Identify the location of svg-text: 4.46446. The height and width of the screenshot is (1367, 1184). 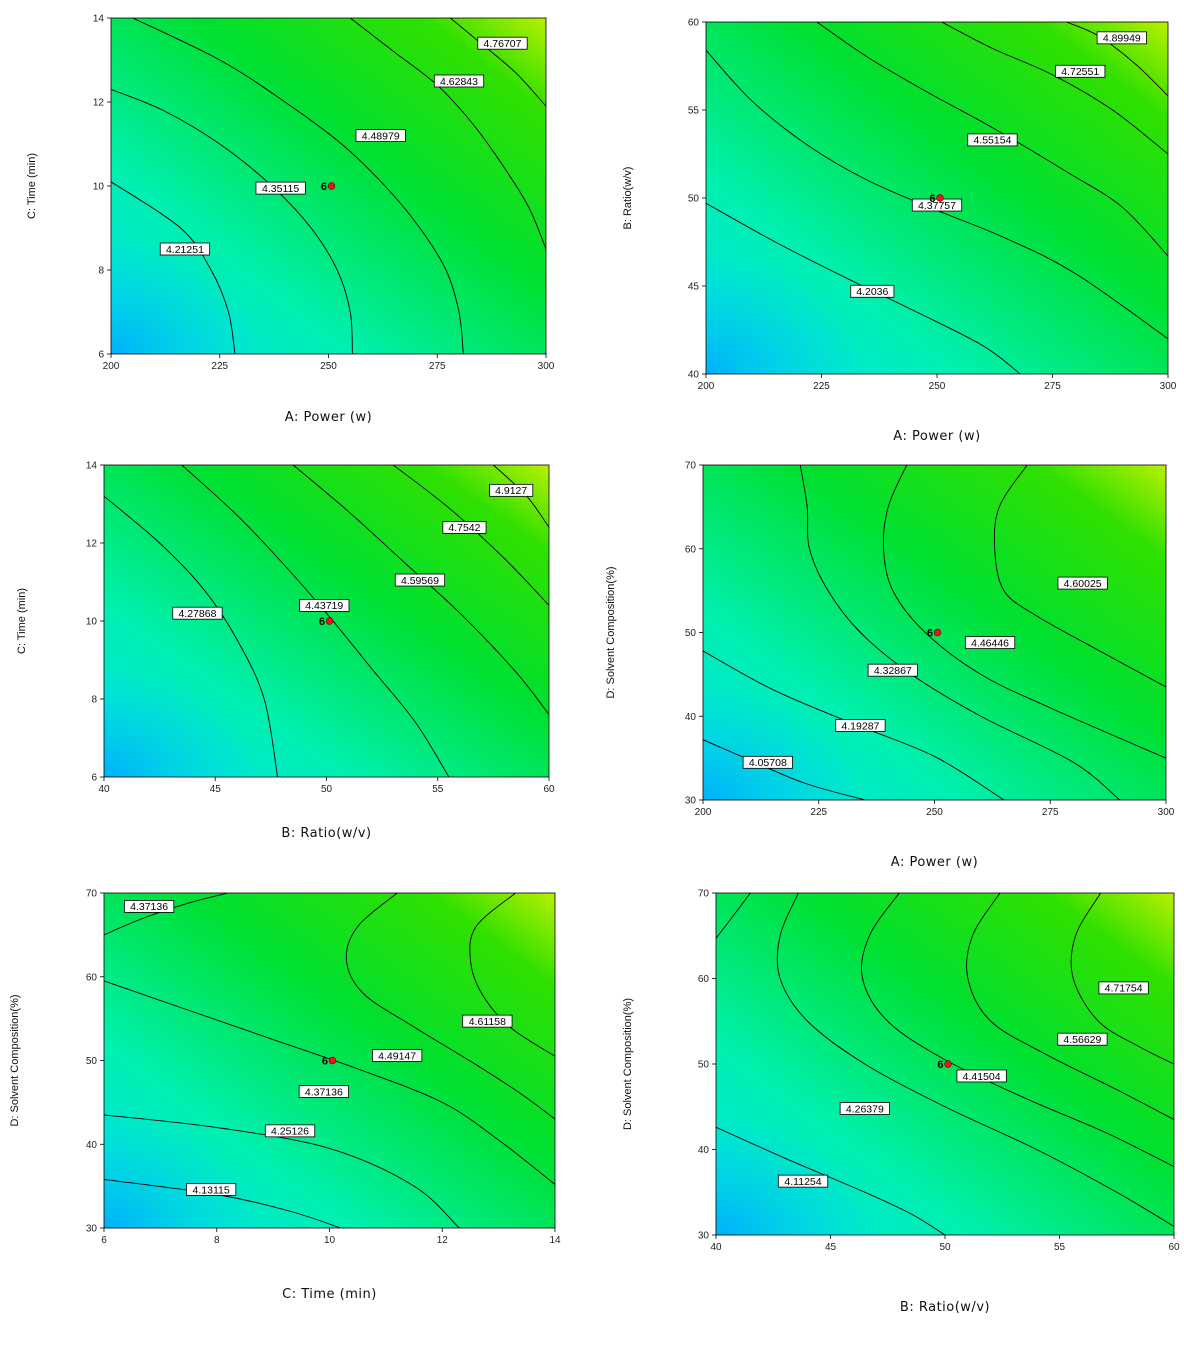
(990, 643).